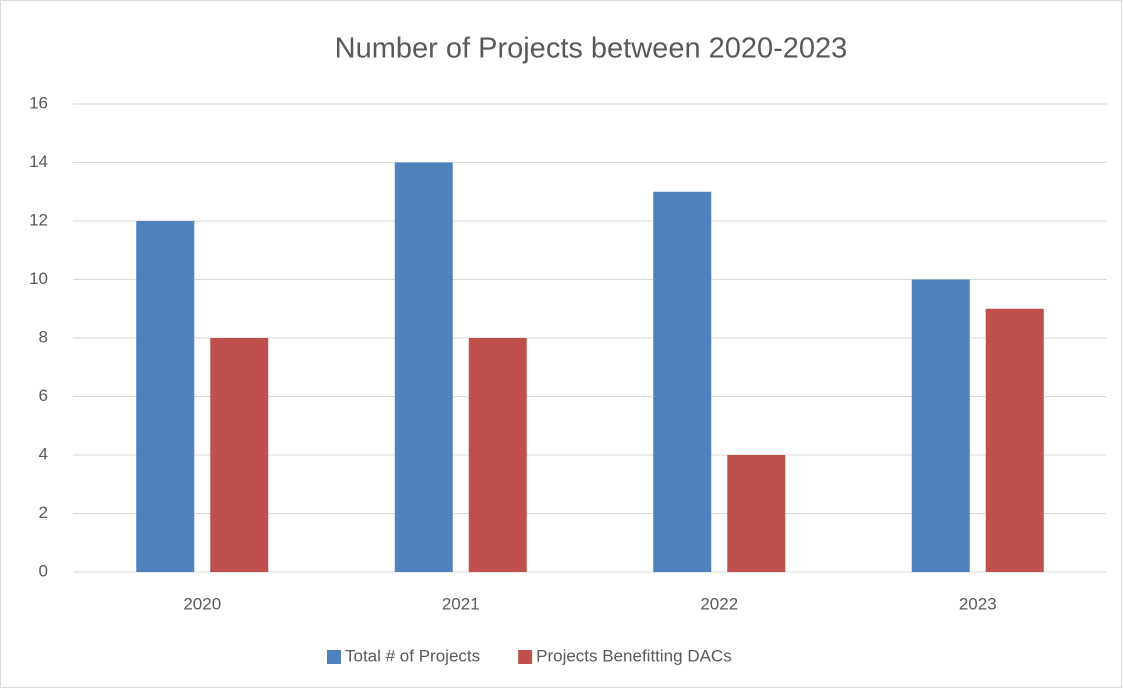 The height and width of the screenshot is (689, 1123). Describe the element at coordinates (43, 395) in the screenshot. I see `y-tick-label: 6` at that location.